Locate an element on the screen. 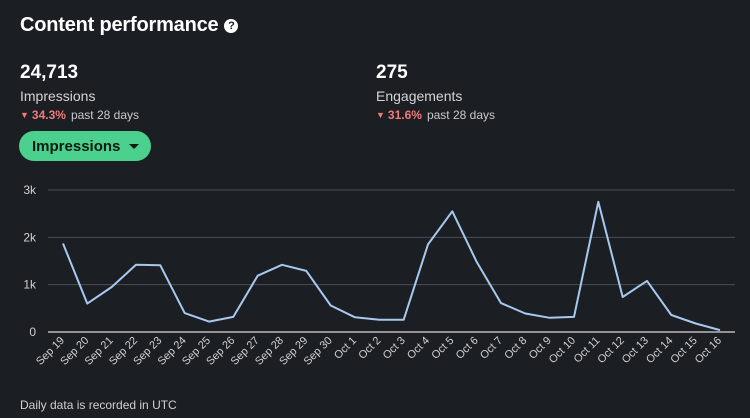 The image size is (750, 418). x-tick-label: Oct 2 is located at coordinates (369, 348).